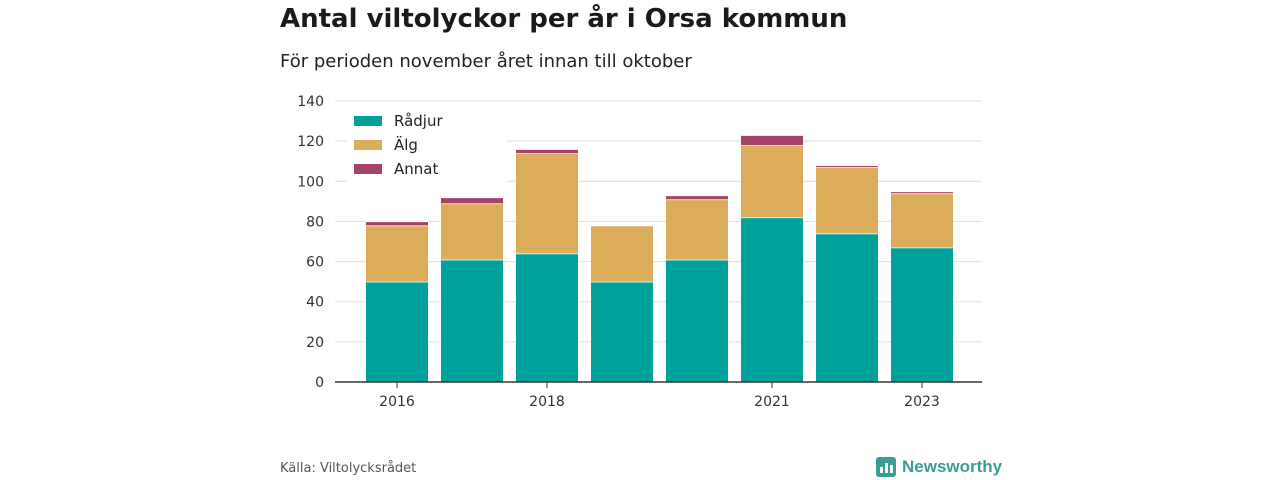 Image resolution: width=1280 pixels, height=480 pixels. I want to click on x-tick-label: 2016, so click(397, 402).